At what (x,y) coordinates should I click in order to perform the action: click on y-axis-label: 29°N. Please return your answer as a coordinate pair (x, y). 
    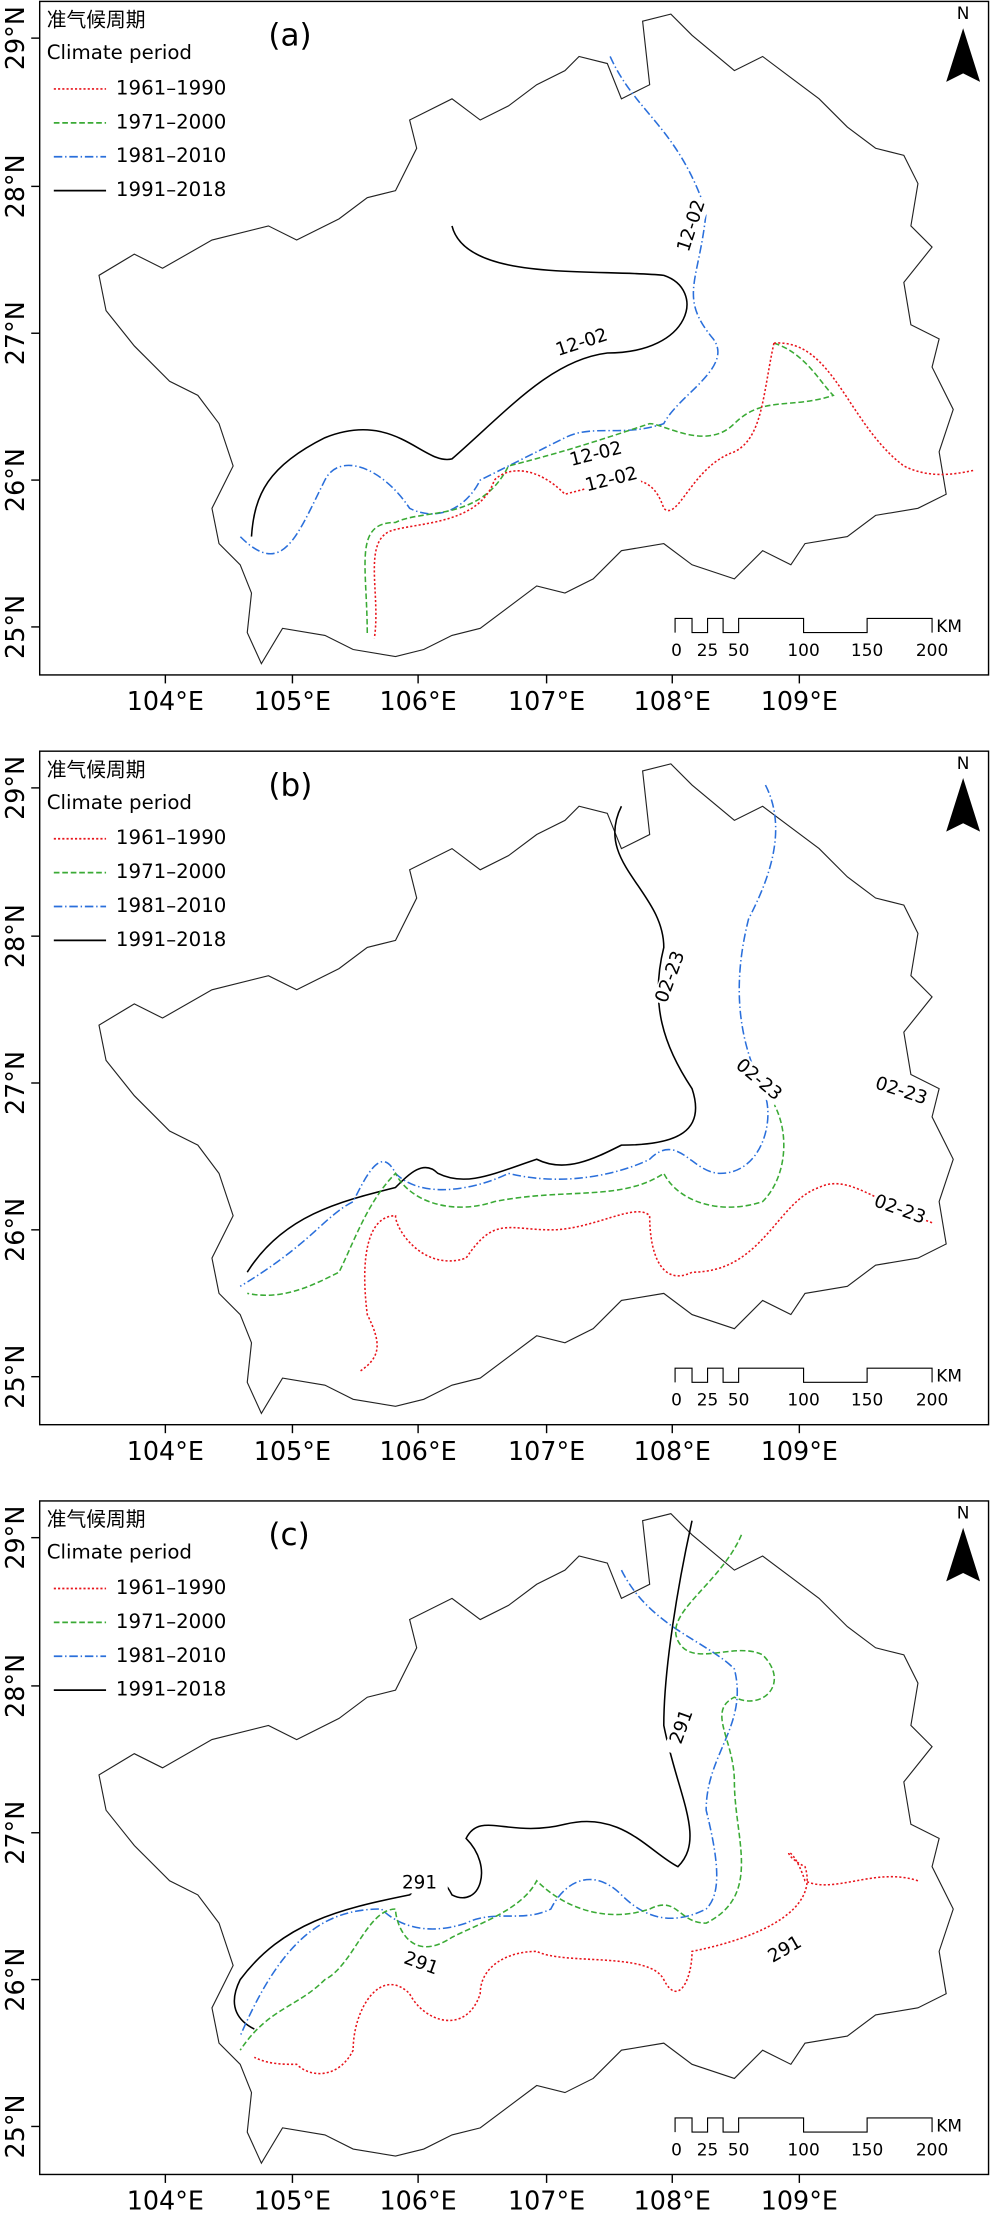
    Looking at the image, I should click on (15, 38).